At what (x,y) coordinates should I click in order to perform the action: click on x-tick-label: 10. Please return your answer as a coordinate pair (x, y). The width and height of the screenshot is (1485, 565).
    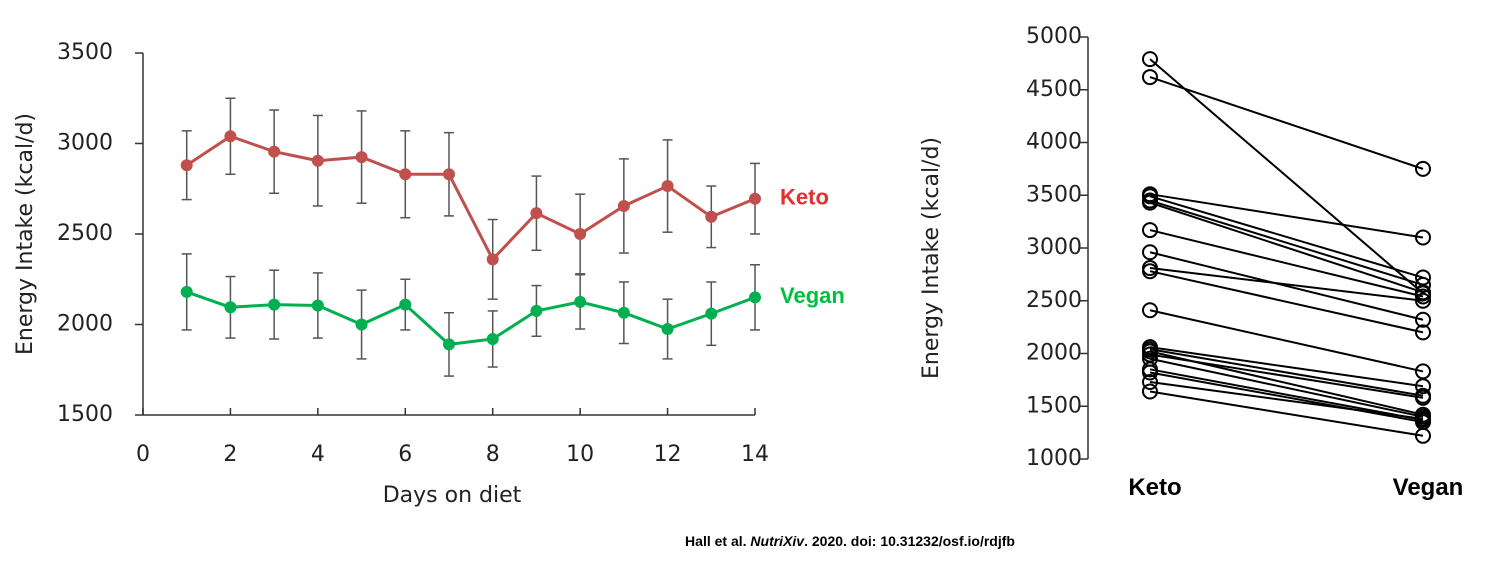
    Looking at the image, I should click on (580, 454).